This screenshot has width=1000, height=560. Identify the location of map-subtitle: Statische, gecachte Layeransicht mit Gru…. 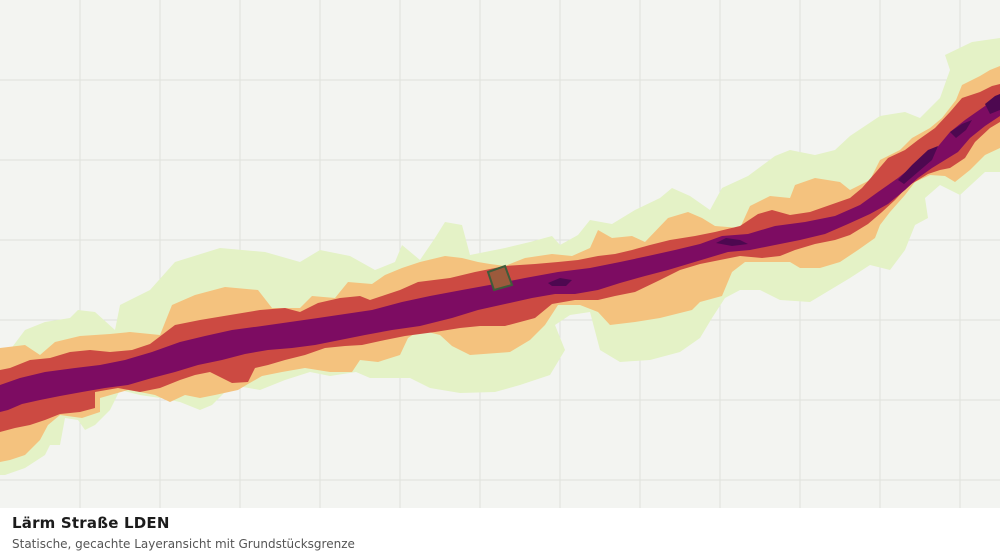
(183, 544).